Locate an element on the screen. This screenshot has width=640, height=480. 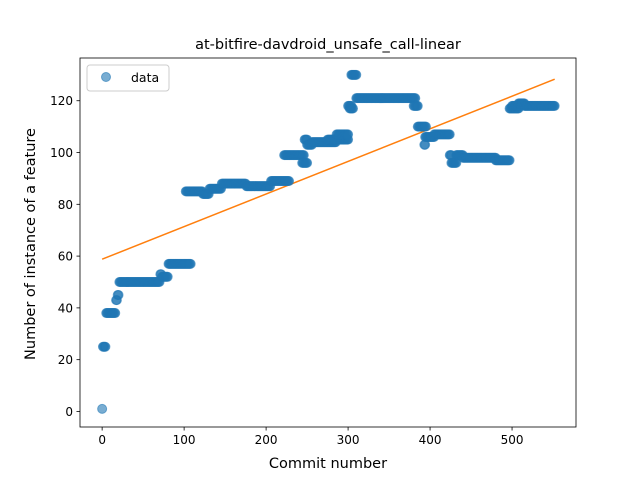
legend-label-data: data is located at coordinates (145, 77).